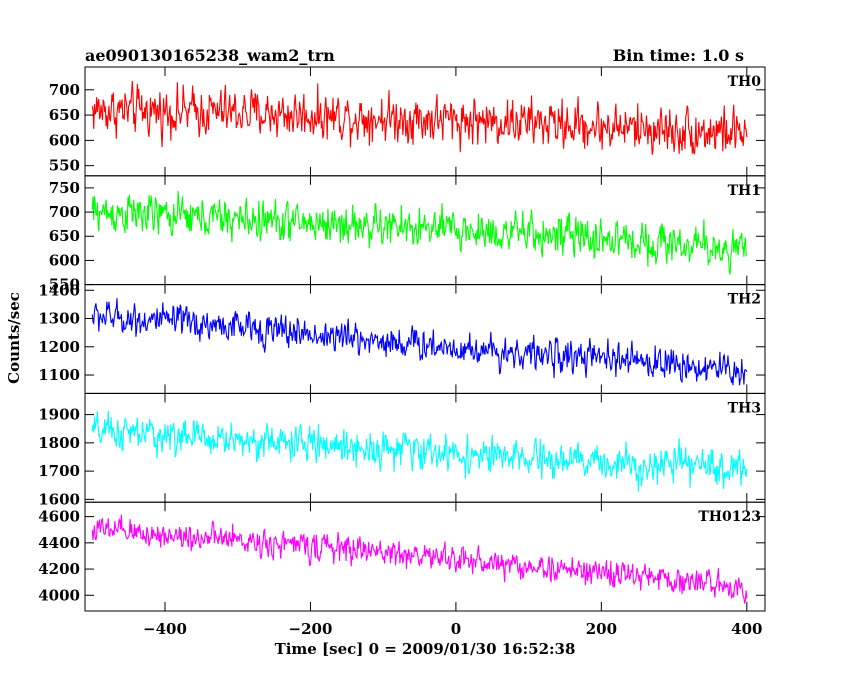  What do you see at coordinates (419, 451) in the screenshot?
I see `series-line-th3` at bounding box center [419, 451].